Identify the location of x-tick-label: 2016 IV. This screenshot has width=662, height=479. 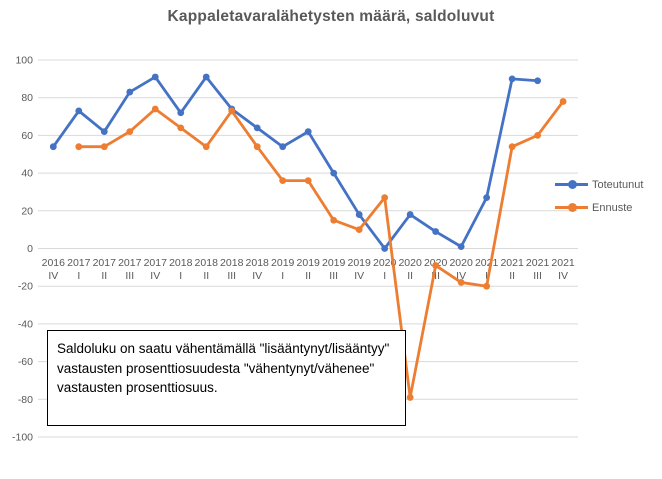
(54, 269).